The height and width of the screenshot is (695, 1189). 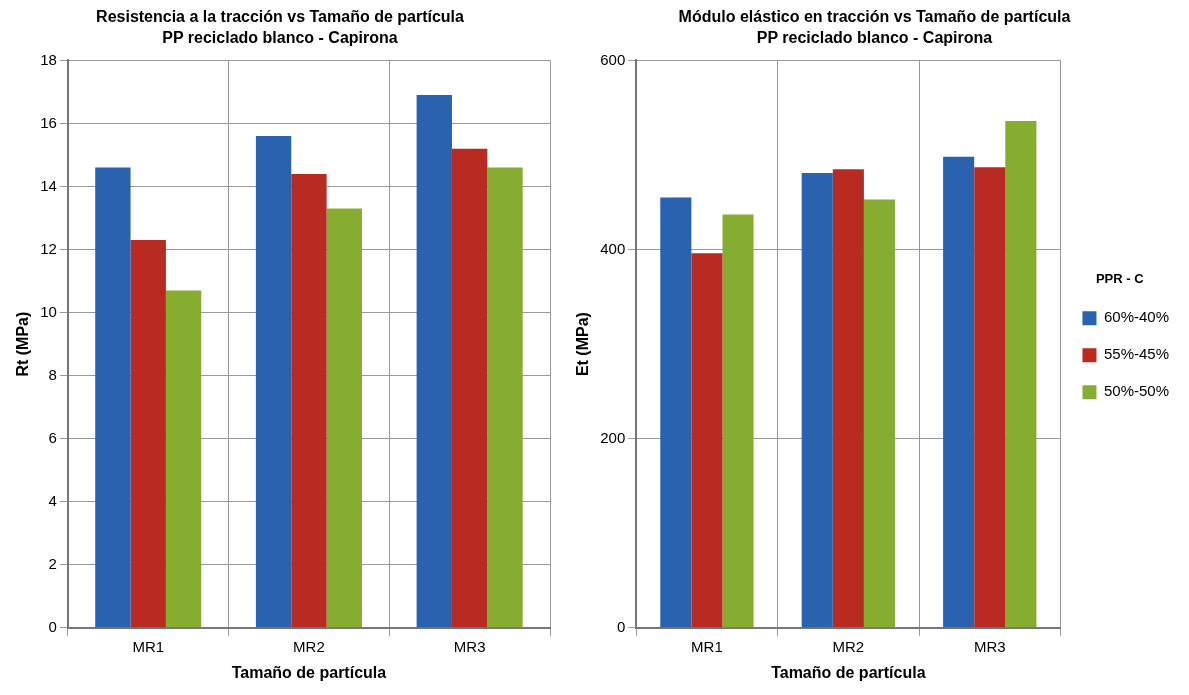 What do you see at coordinates (48, 248) in the screenshot?
I see `y-tick-label: 12` at bounding box center [48, 248].